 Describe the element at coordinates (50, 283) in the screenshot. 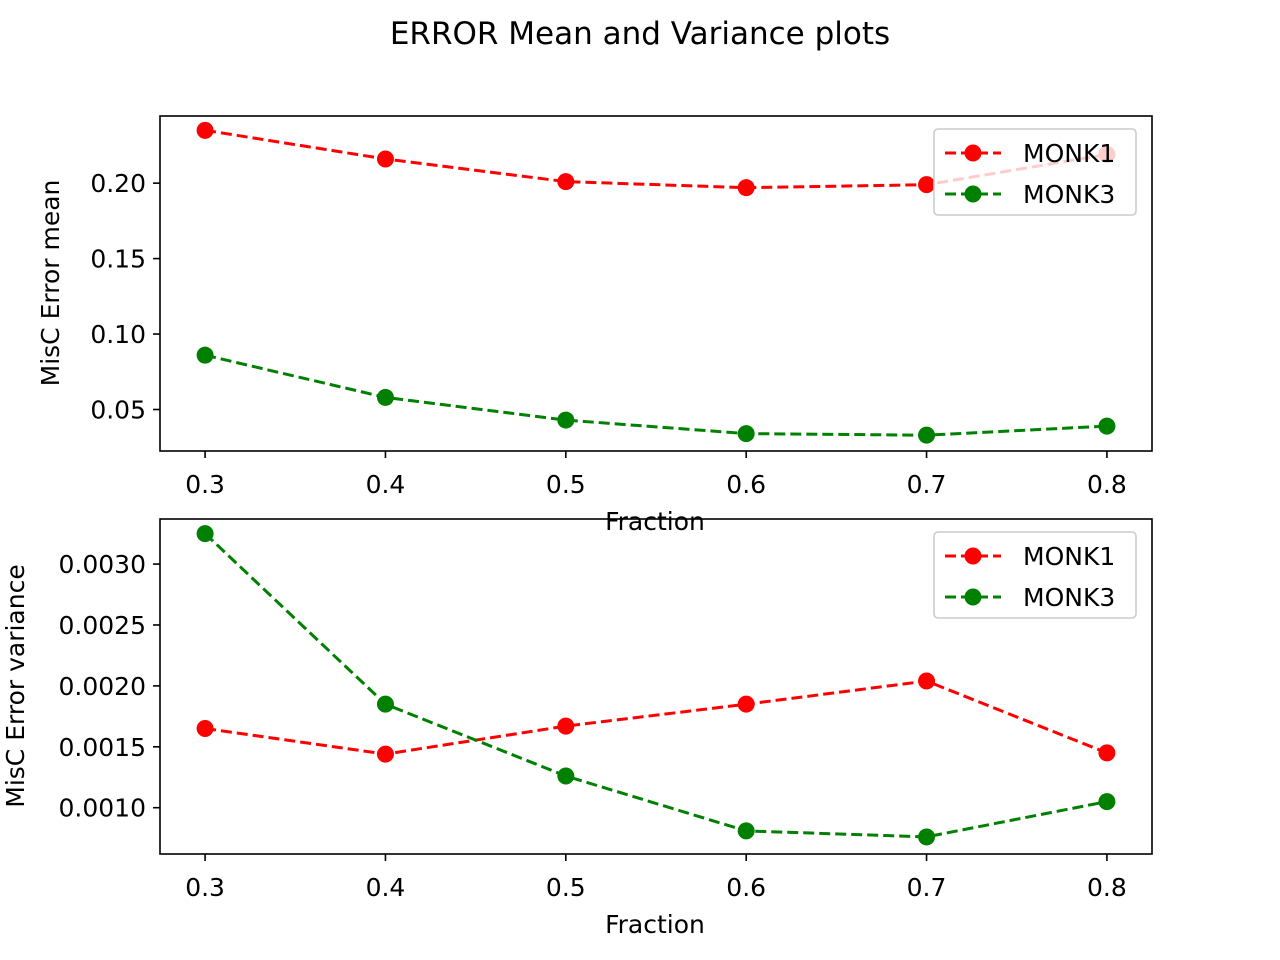

I see `mean-ylabel: MisC Error mean` at that location.